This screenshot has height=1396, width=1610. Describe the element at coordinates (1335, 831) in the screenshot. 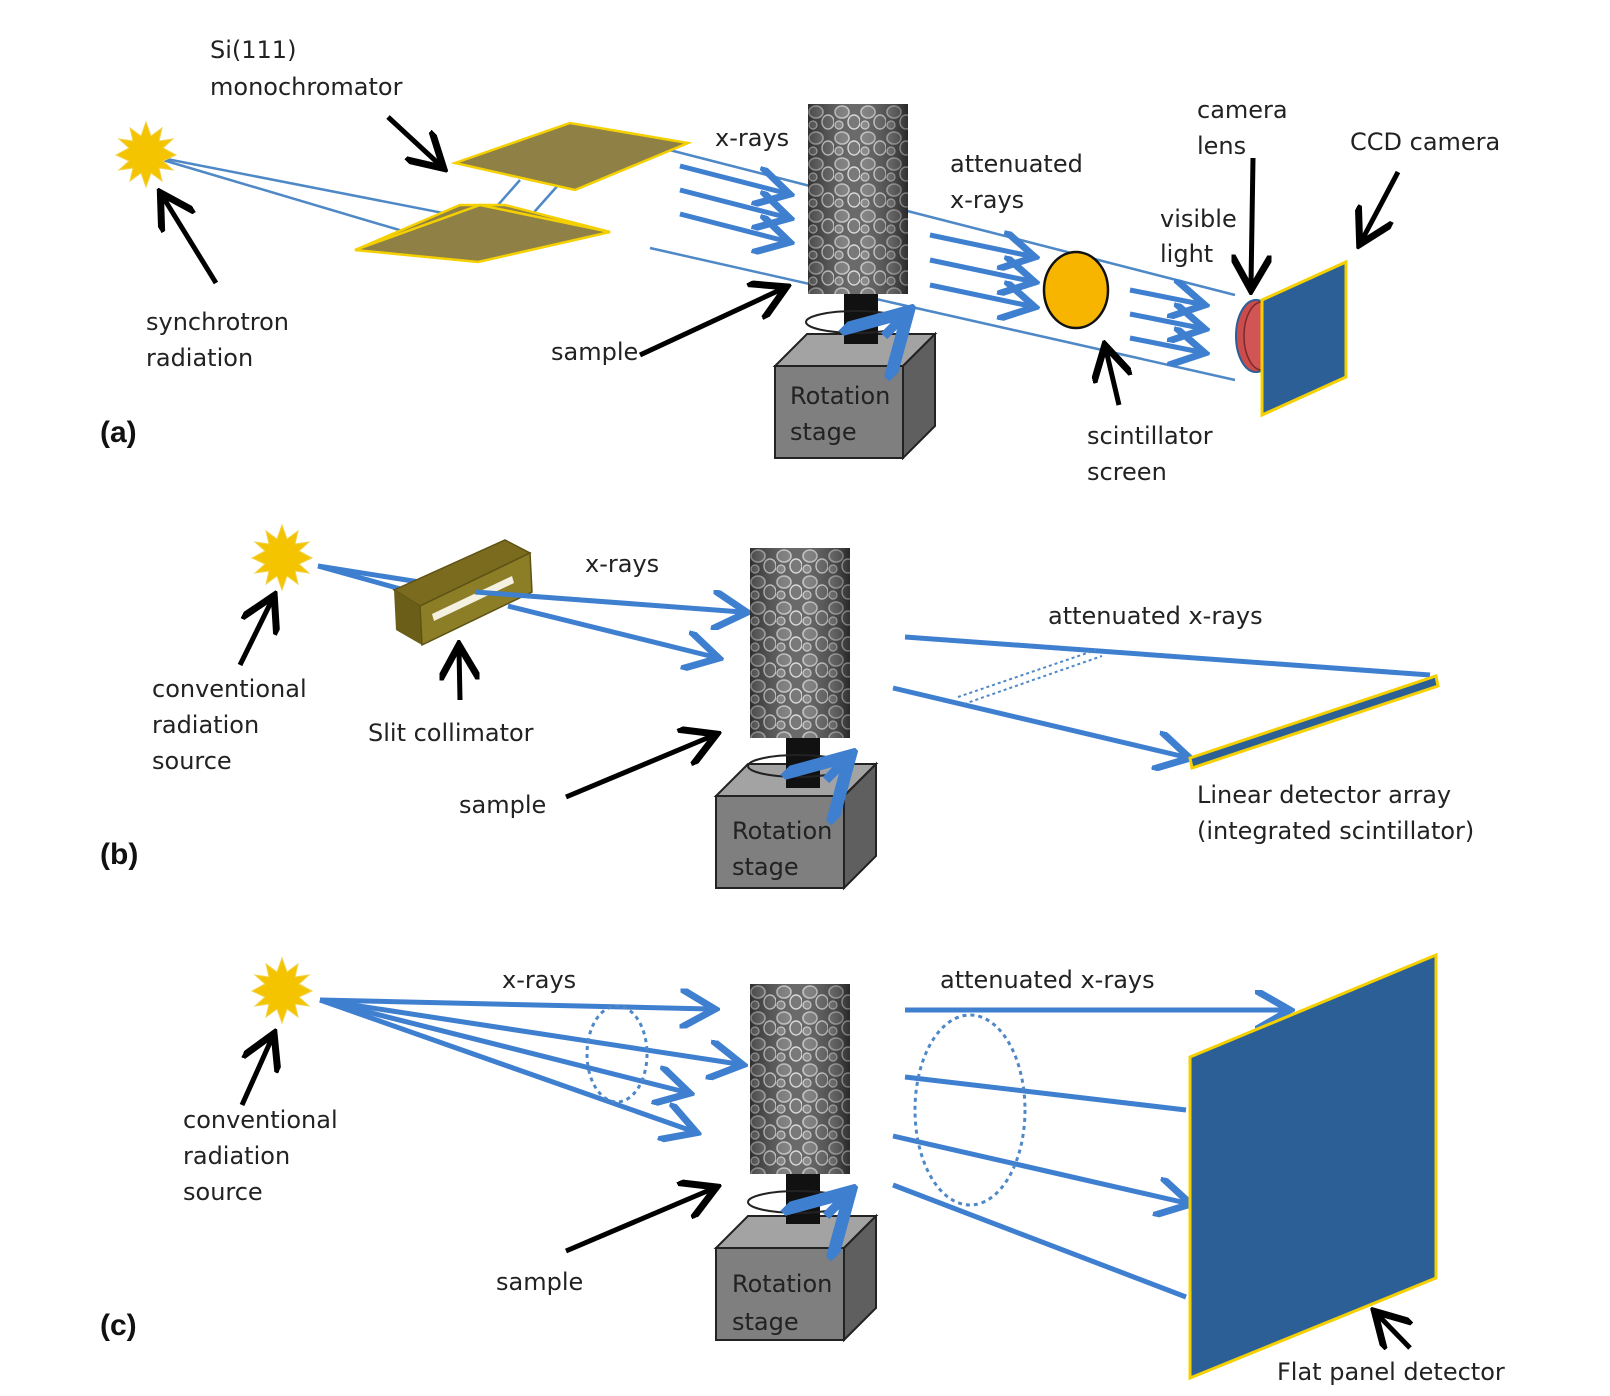

I see `label-integrated-scintillator: (integrated scintillator)` at that location.